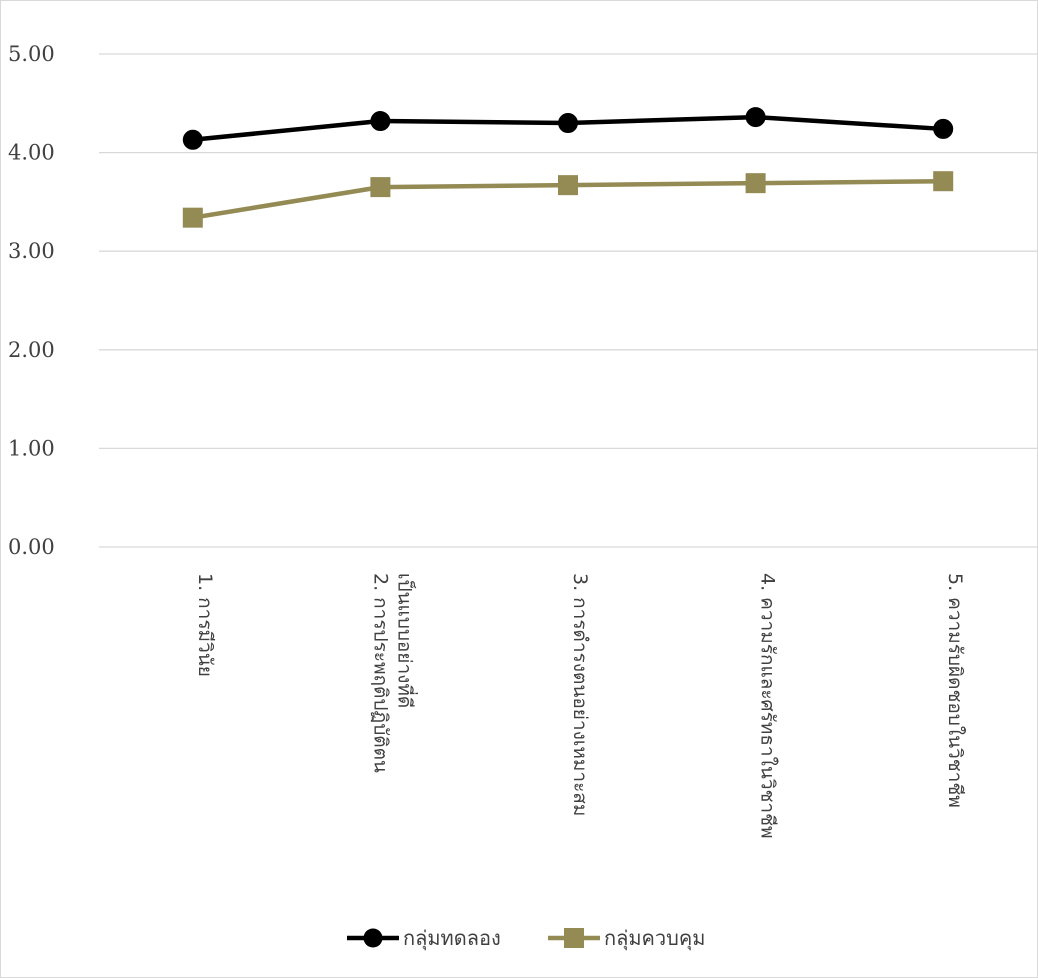  Describe the element at coordinates (955, 690) in the screenshot. I see `x-category-label: 5. ความรับผิดชอบในวิชาชีพ` at that location.